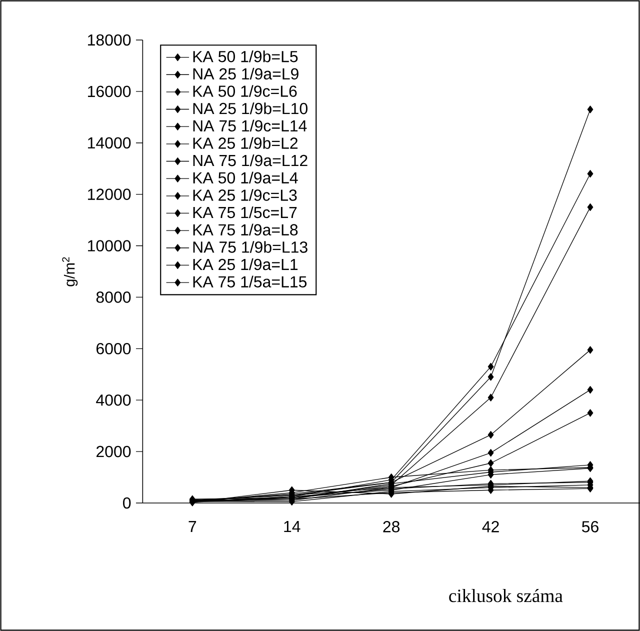  What do you see at coordinates (113, 297) in the screenshot?
I see `y-tick-label: 8000` at bounding box center [113, 297].